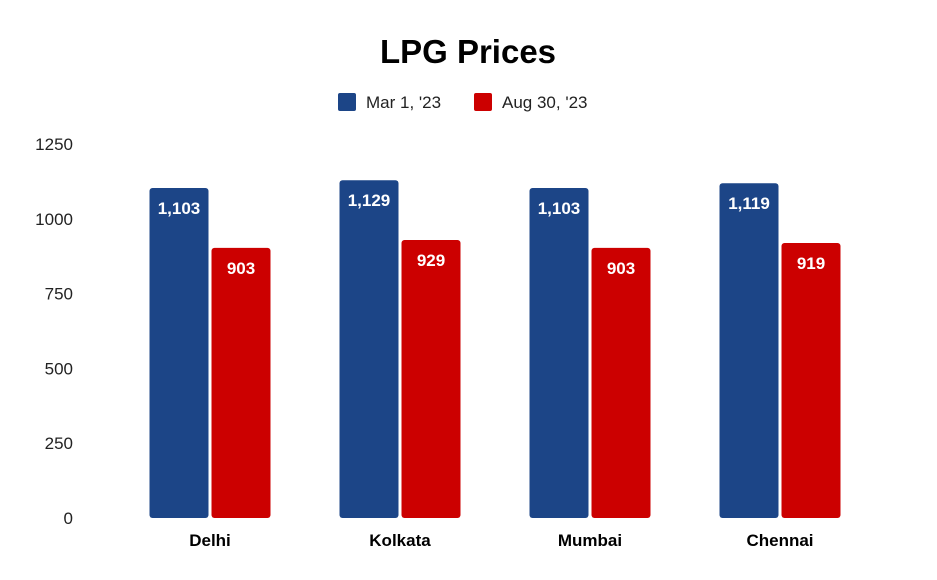 The image size is (937, 580). What do you see at coordinates (400, 540) in the screenshot?
I see `x-tick-label: Kolkata` at bounding box center [400, 540].